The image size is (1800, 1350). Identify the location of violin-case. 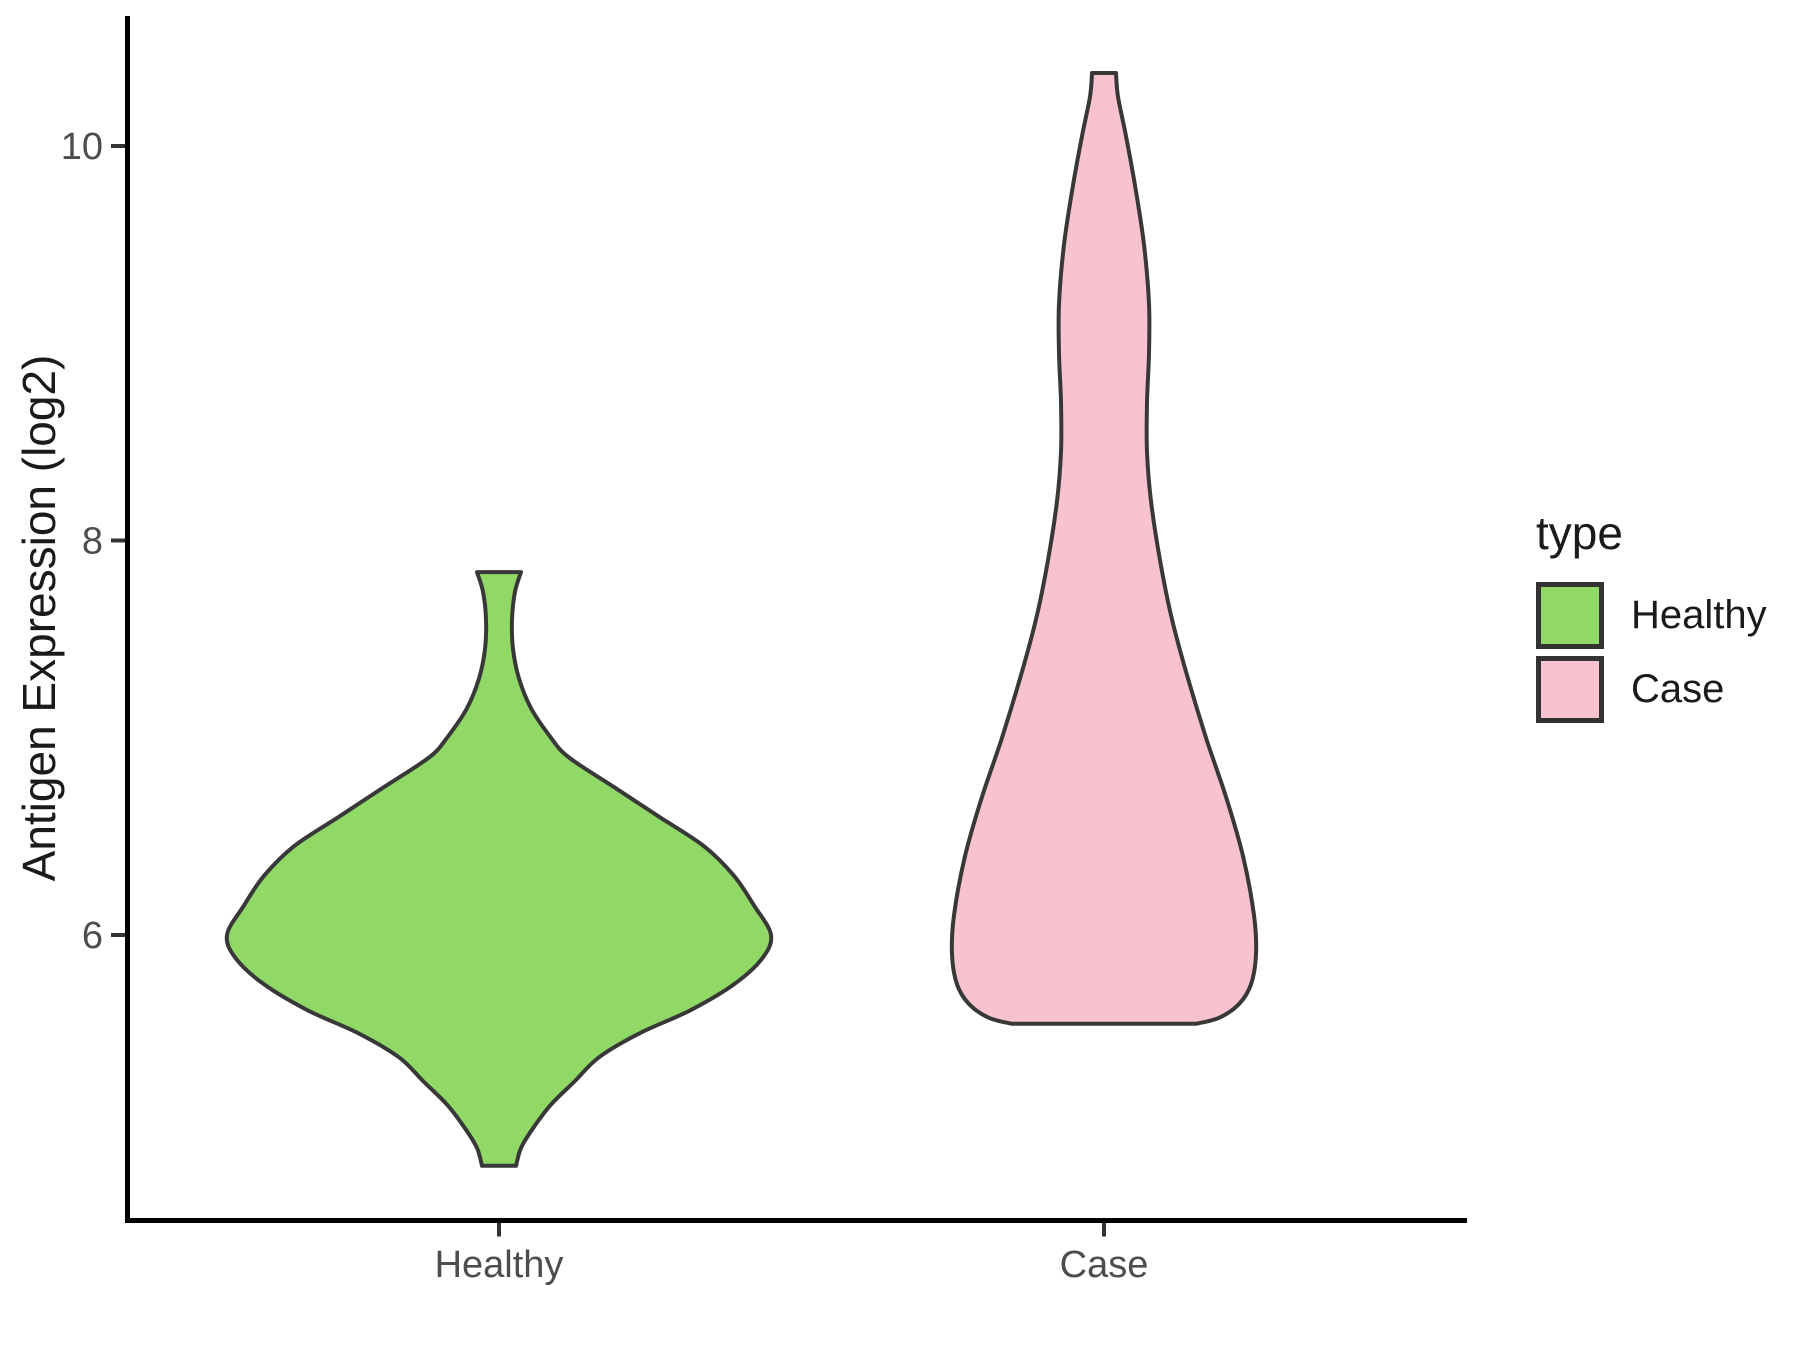
(1104, 548).